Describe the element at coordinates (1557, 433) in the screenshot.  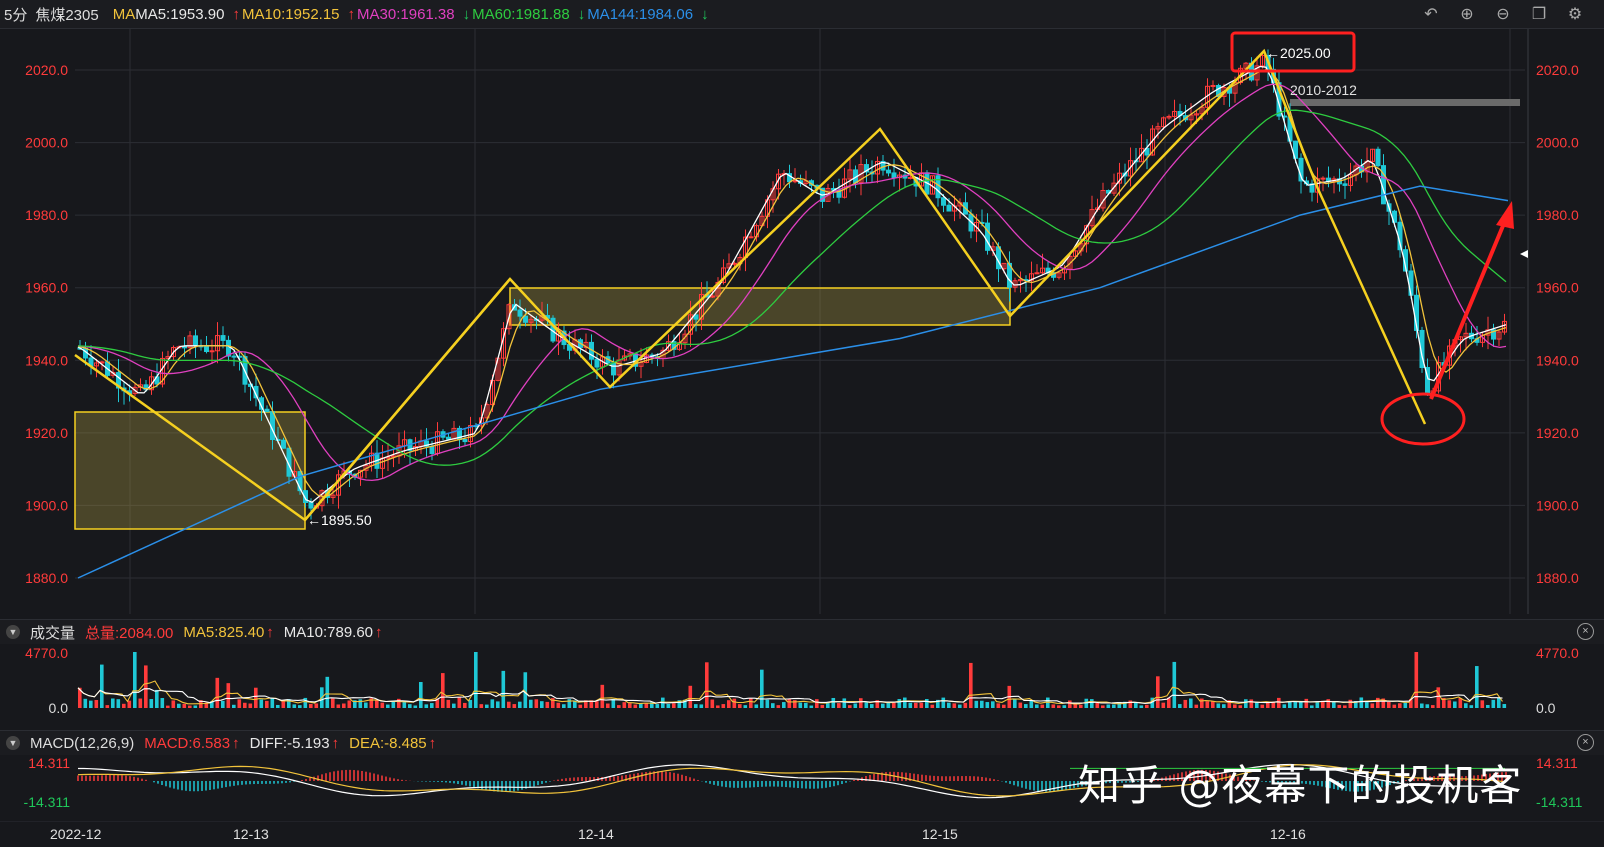
I see `y-tick-right: 1920.0` at that location.